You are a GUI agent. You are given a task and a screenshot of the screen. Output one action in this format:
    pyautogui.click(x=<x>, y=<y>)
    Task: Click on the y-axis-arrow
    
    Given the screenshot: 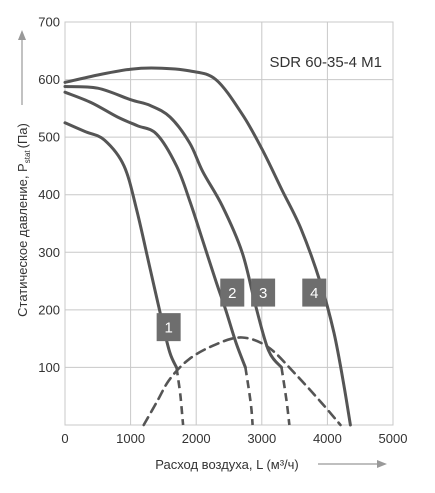 What is the action you would take?
    pyautogui.click(x=22, y=67)
    